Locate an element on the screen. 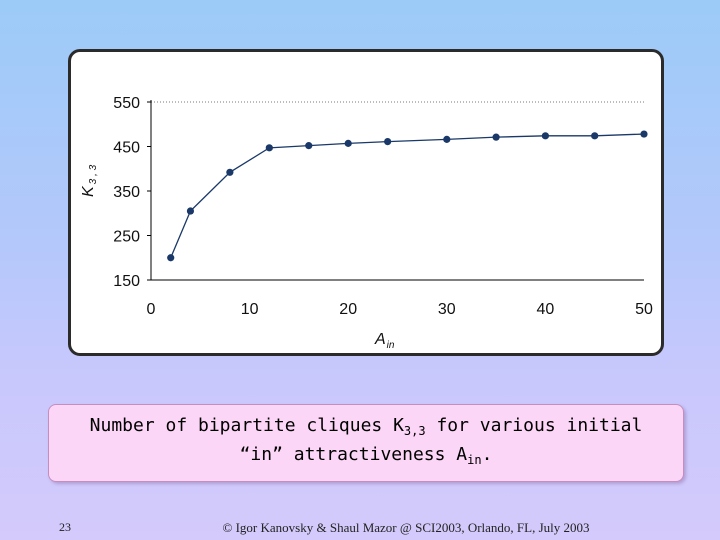  x-tick-label: 50 is located at coordinates (644, 309).